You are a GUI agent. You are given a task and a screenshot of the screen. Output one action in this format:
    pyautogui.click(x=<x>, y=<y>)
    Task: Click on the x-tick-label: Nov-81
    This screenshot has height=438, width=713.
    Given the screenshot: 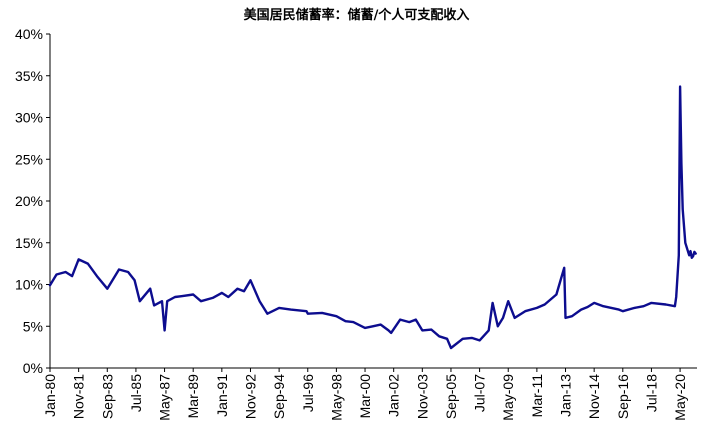 What is the action you would take?
    pyautogui.click(x=79, y=396)
    